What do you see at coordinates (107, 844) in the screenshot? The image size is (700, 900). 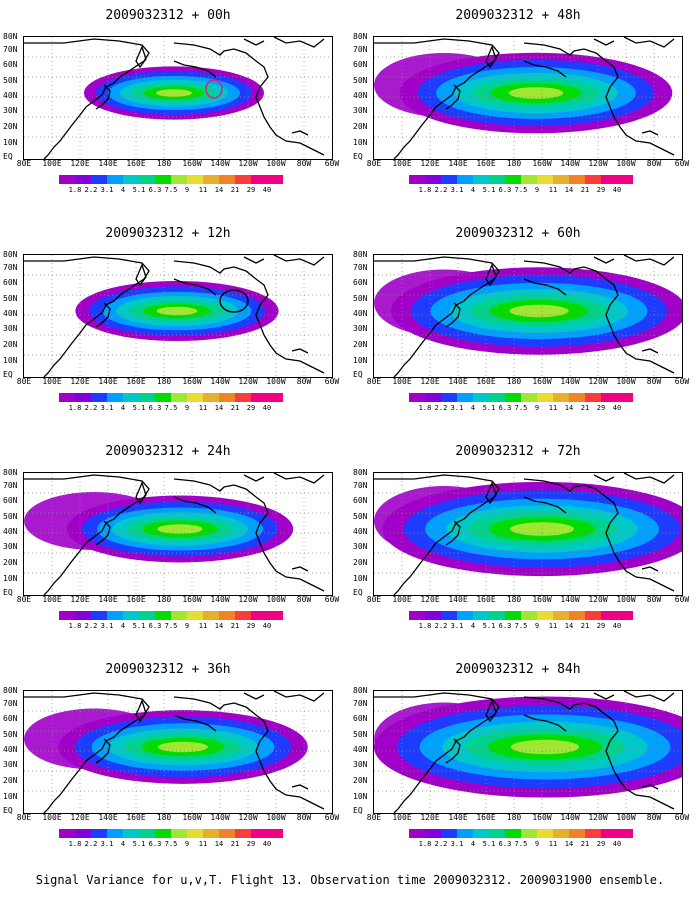 I see `legend-label: 3.1` at bounding box center [107, 844].